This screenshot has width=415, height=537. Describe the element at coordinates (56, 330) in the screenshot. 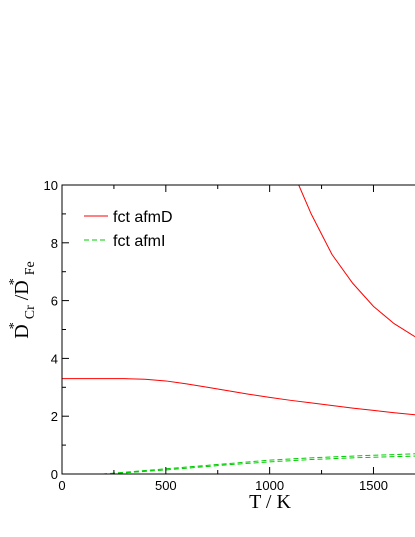

I see `y-axis-ticks: 0 2 4 6 8 10` at that location.